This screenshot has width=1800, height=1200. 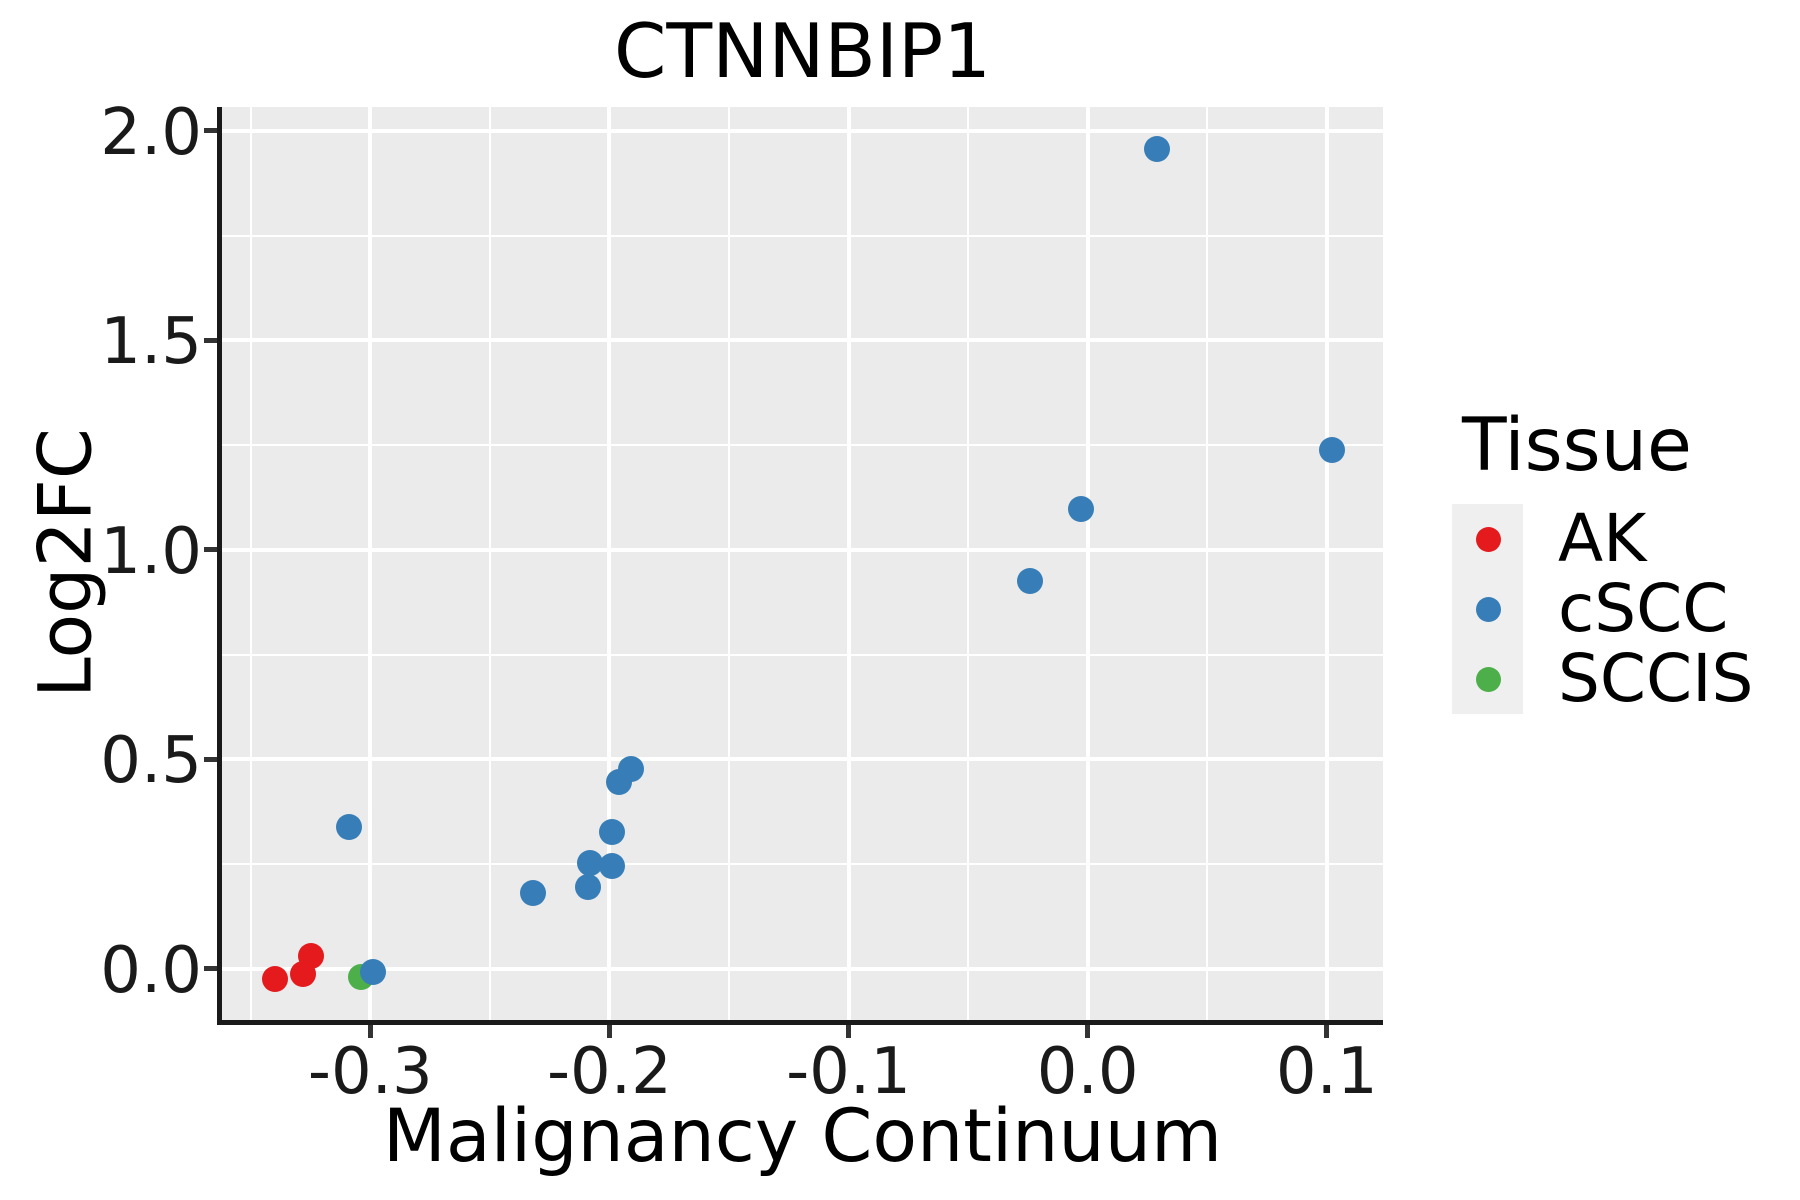 What do you see at coordinates (151, 970) in the screenshot?
I see `y-tick-label: 0.0` at bounding box center [151, 970].